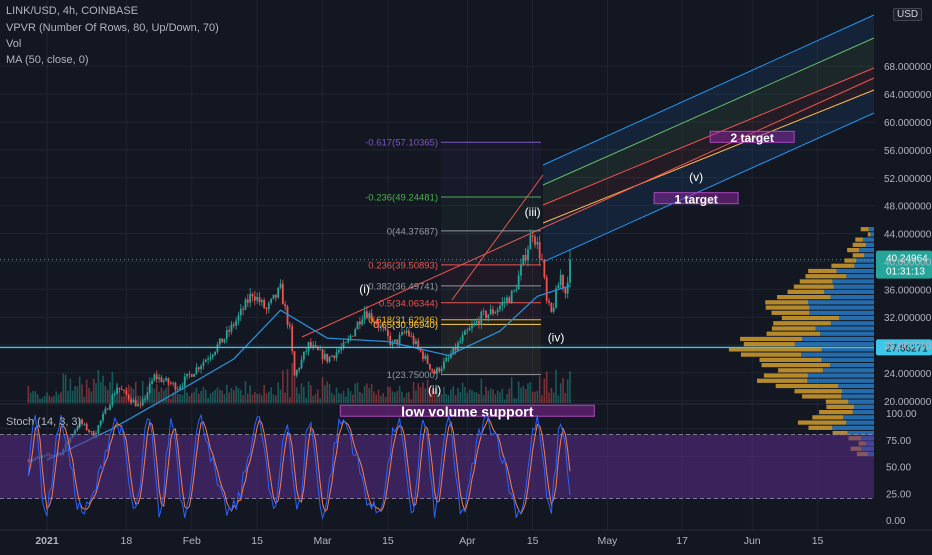  Describe the element at coordinates (112, 28) in the screenshot. I see `indicator-vpvr-label: VPVR (Number Of Rows, 80, Up/Down, 70)` at that location.